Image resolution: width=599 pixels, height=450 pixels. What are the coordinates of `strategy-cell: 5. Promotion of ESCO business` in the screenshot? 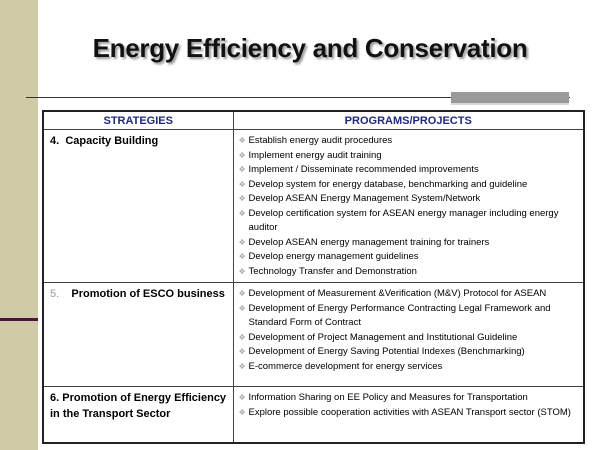 It's located at (138, 334).